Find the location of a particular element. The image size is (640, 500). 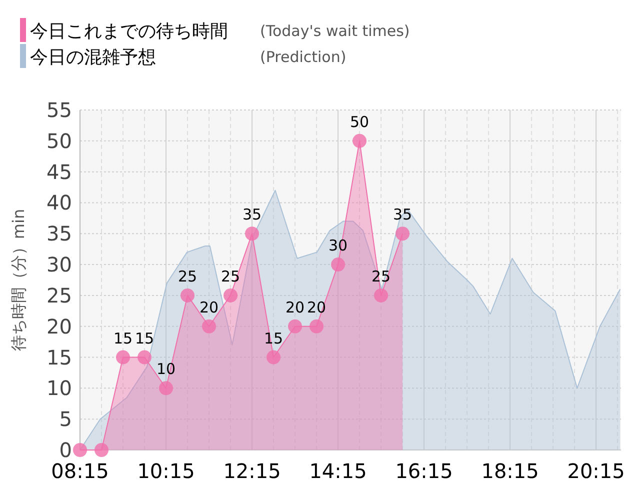

x-tick-label: 16:15 is located at coordinates (424, 471).